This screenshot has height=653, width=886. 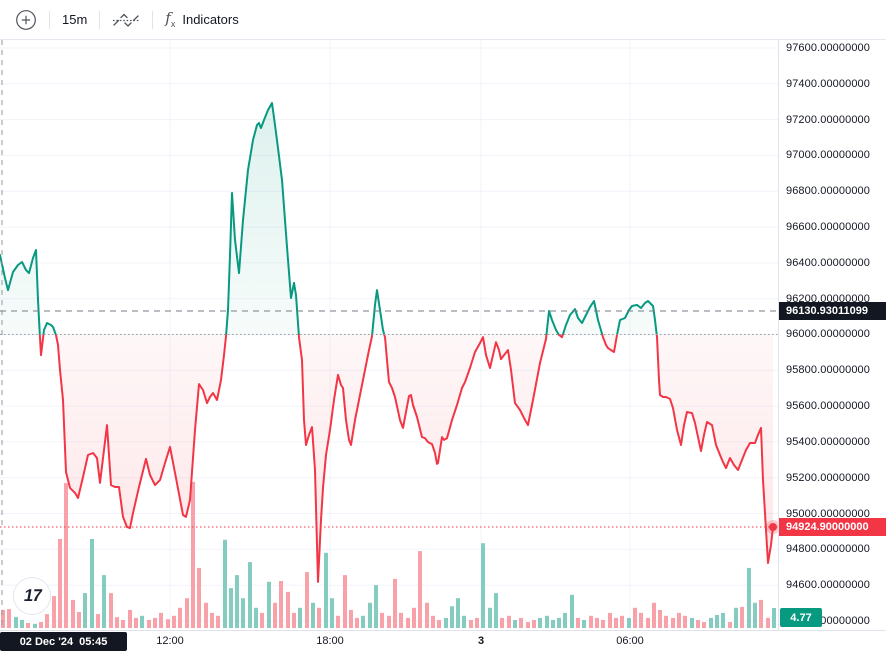 I want to click on price-tick-label: 97400.00000000, so click(x=828, y=83).